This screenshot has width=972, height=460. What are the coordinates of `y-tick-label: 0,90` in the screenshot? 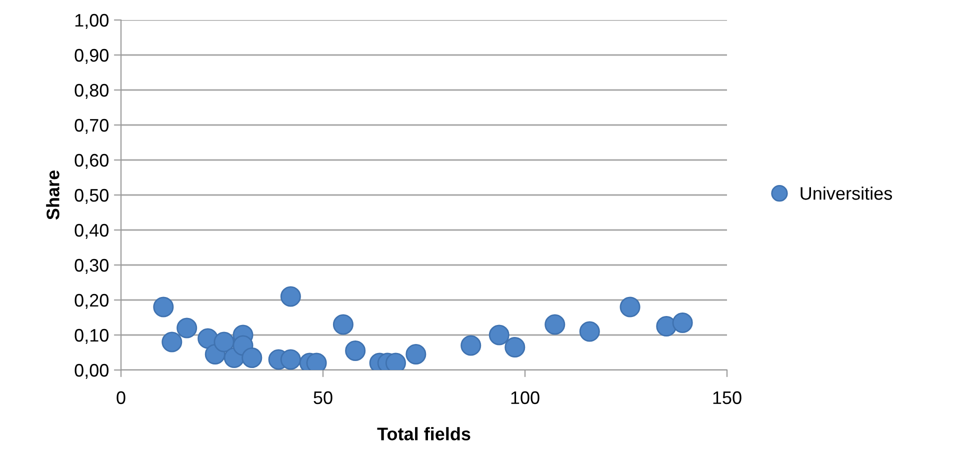 It's located at (91, 56).